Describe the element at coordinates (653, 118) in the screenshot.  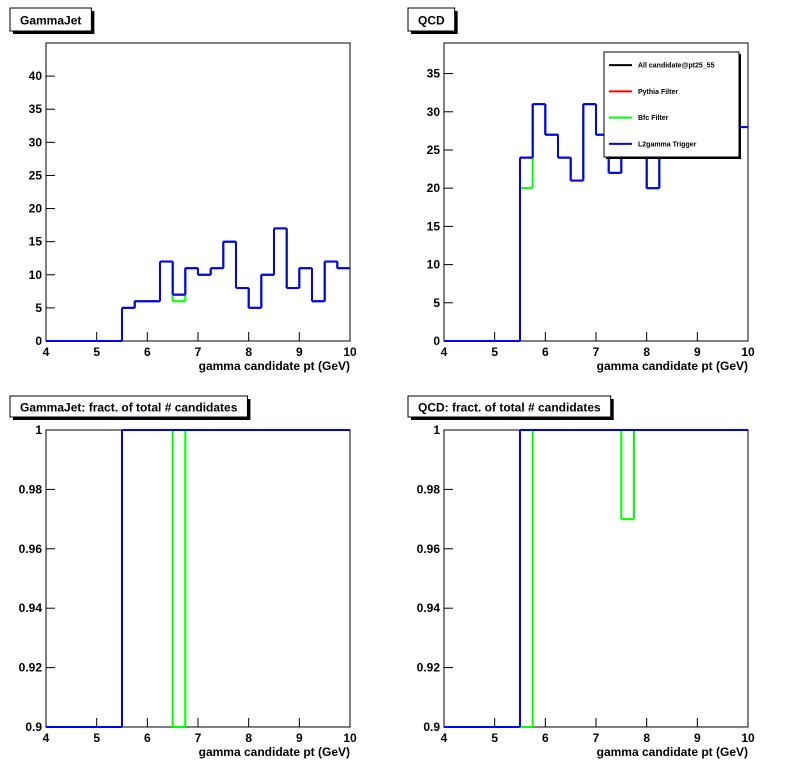
I see `legend-label: Bfc Filter` at that location.